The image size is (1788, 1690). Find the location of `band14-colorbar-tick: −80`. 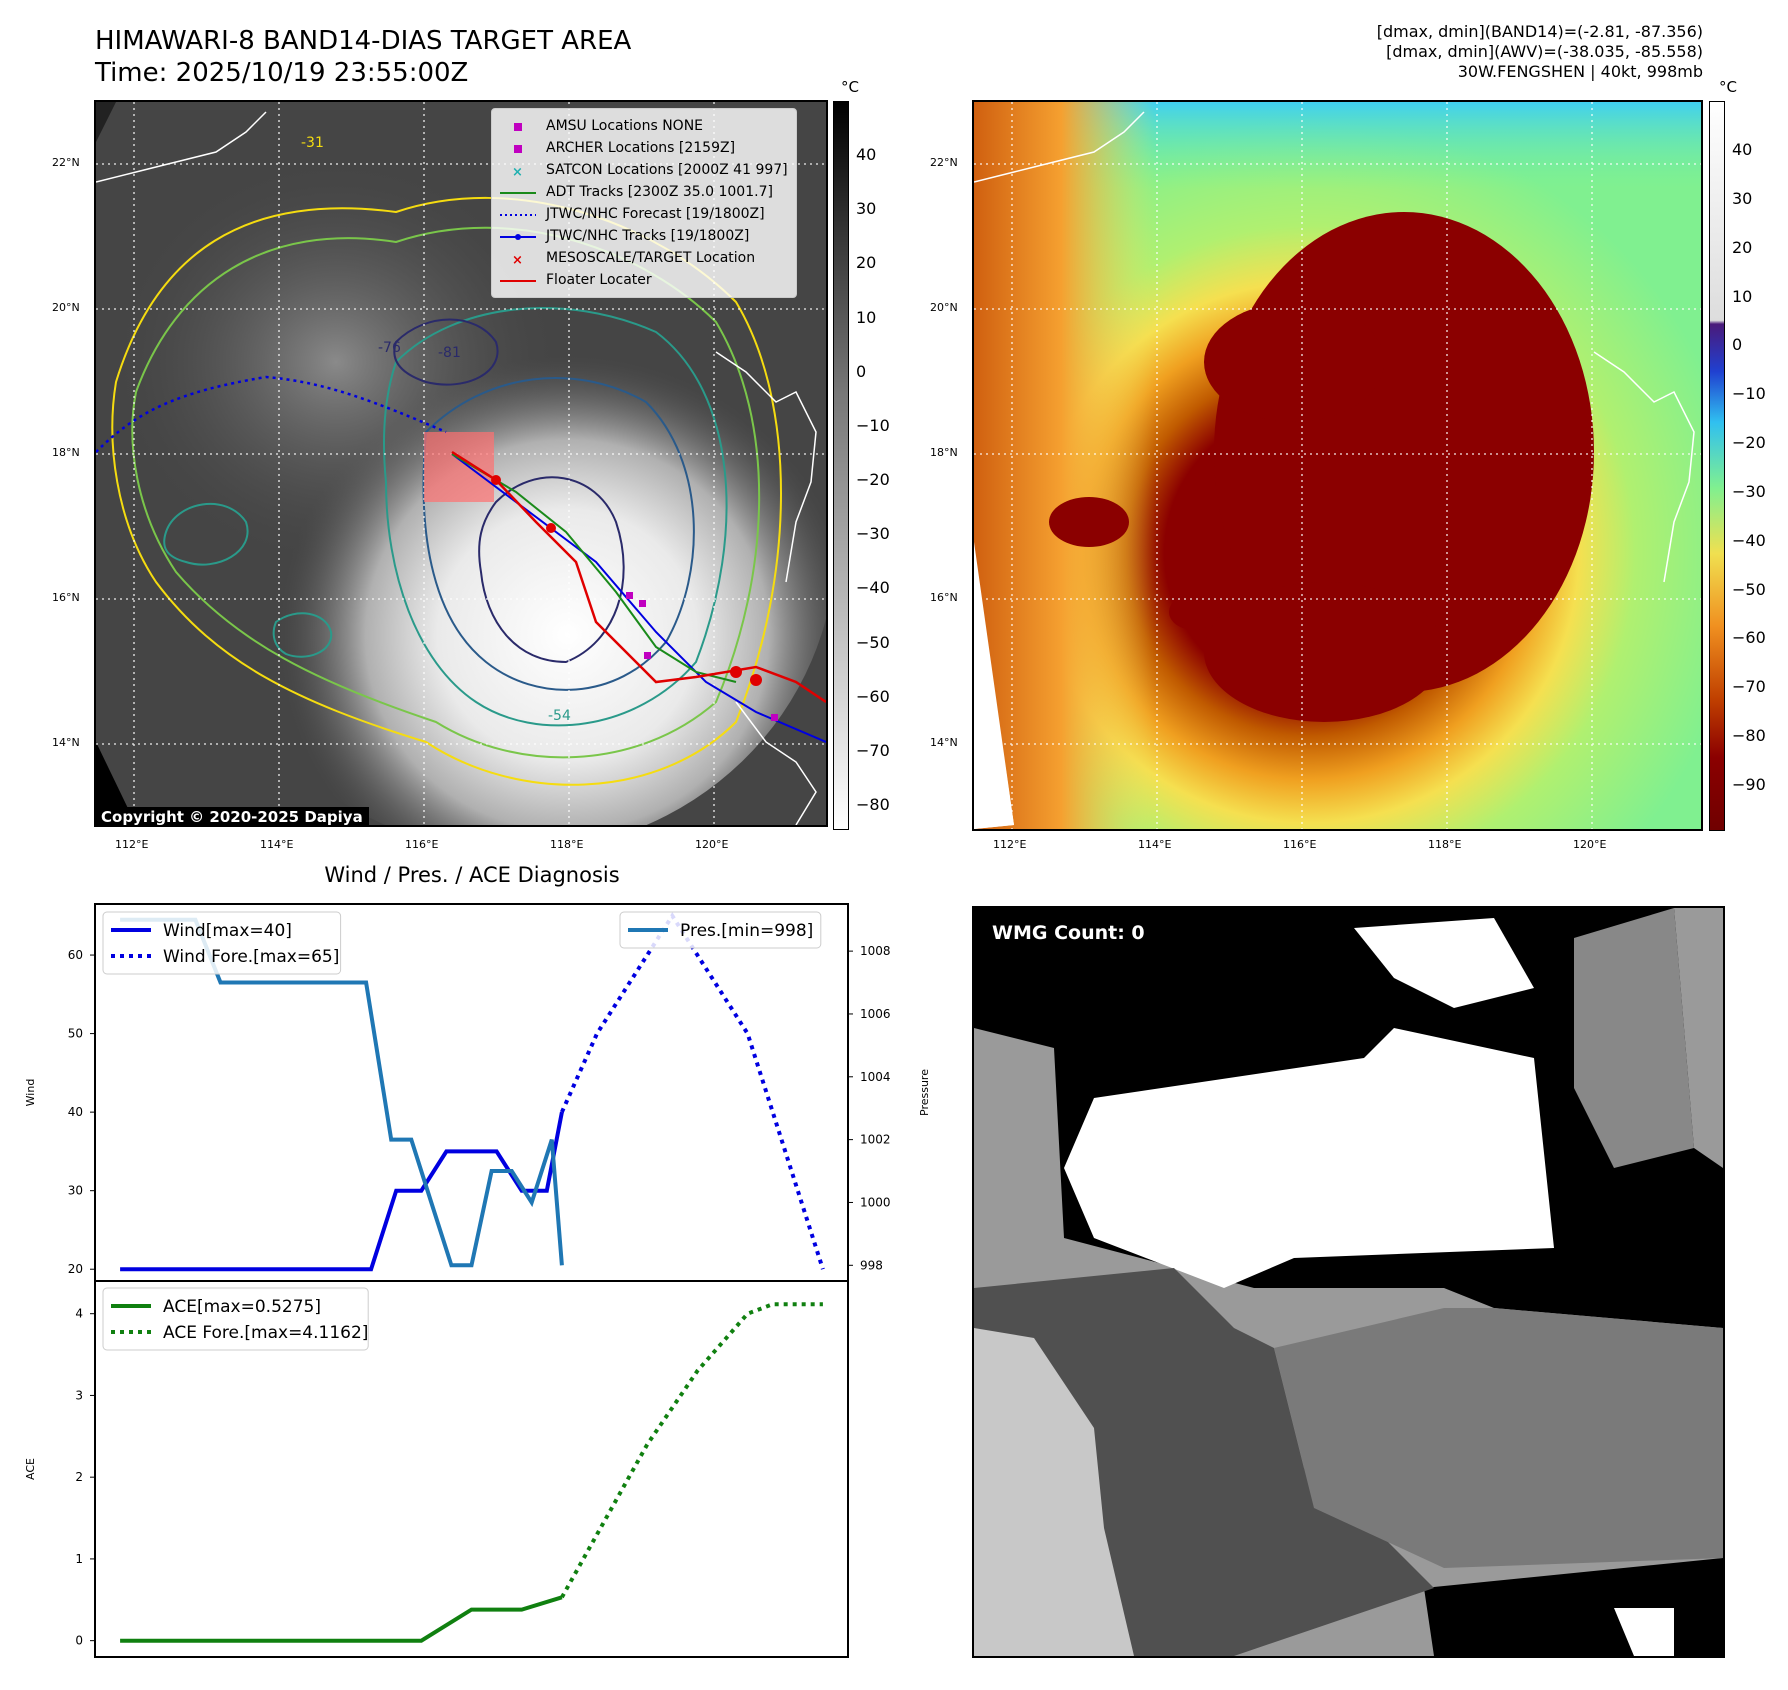

band14-colorbar-tick: −80 is located at coordinates (873, 804).